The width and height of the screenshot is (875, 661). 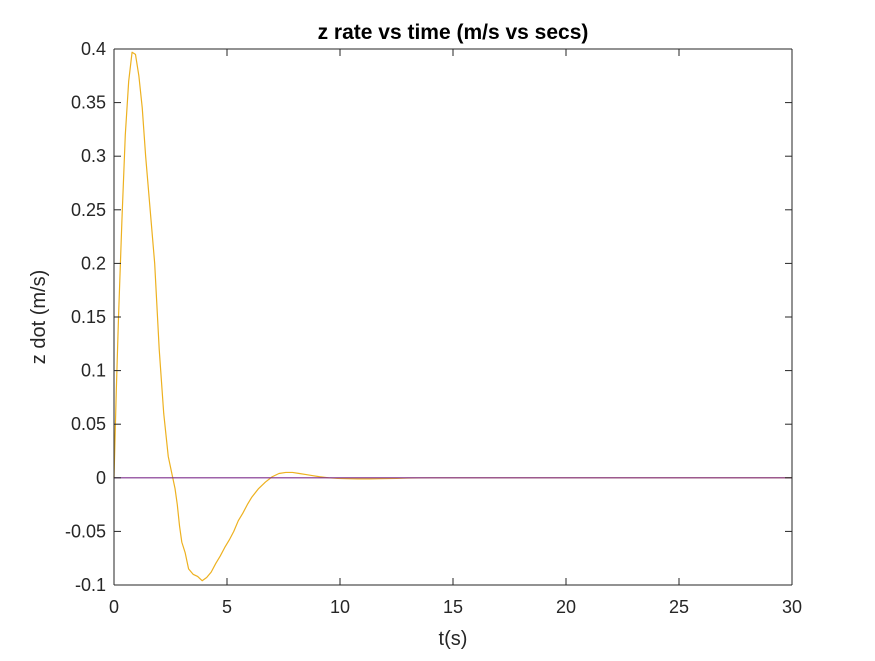 I want to click on y-tick-label: 0.2, so click(x=93, y=263).